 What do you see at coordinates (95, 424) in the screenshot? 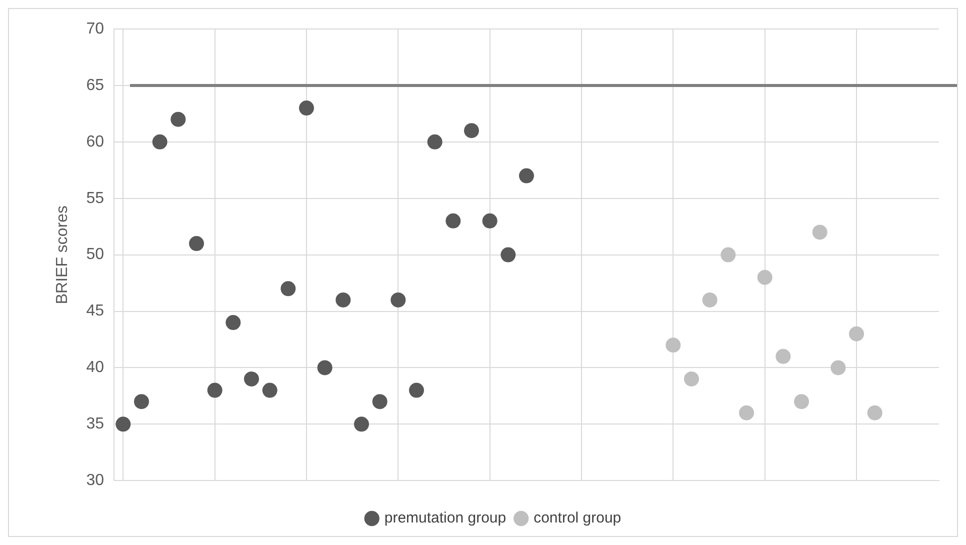
I see `y-tick-label: 35` at bounding box center [95, 424].